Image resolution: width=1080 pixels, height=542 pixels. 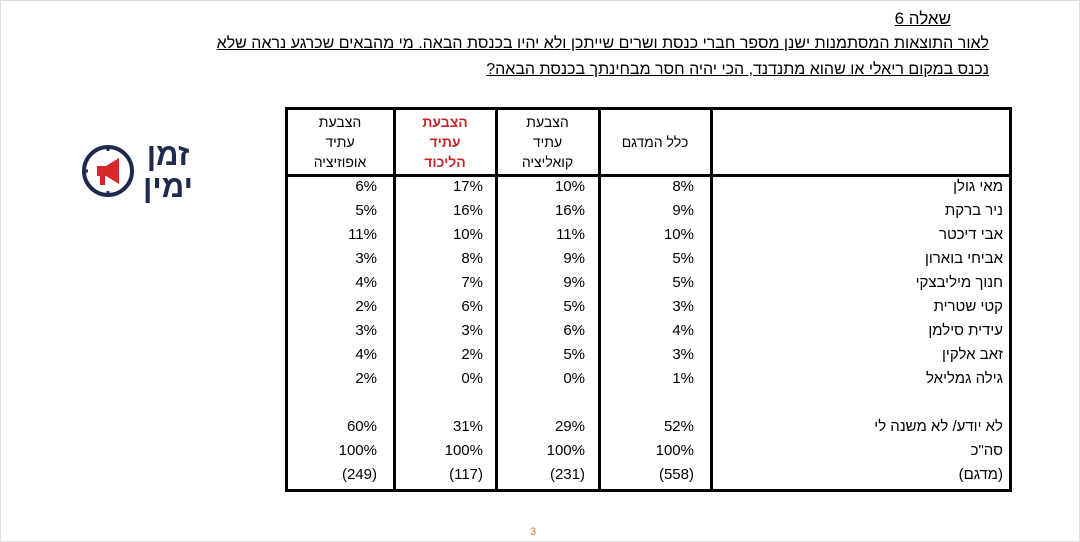 What do you see at coordinates (938, 426) in the screenshot?
I see `row-label: לא יודע/ לא משנה לי` at bounding box center [938, 426].